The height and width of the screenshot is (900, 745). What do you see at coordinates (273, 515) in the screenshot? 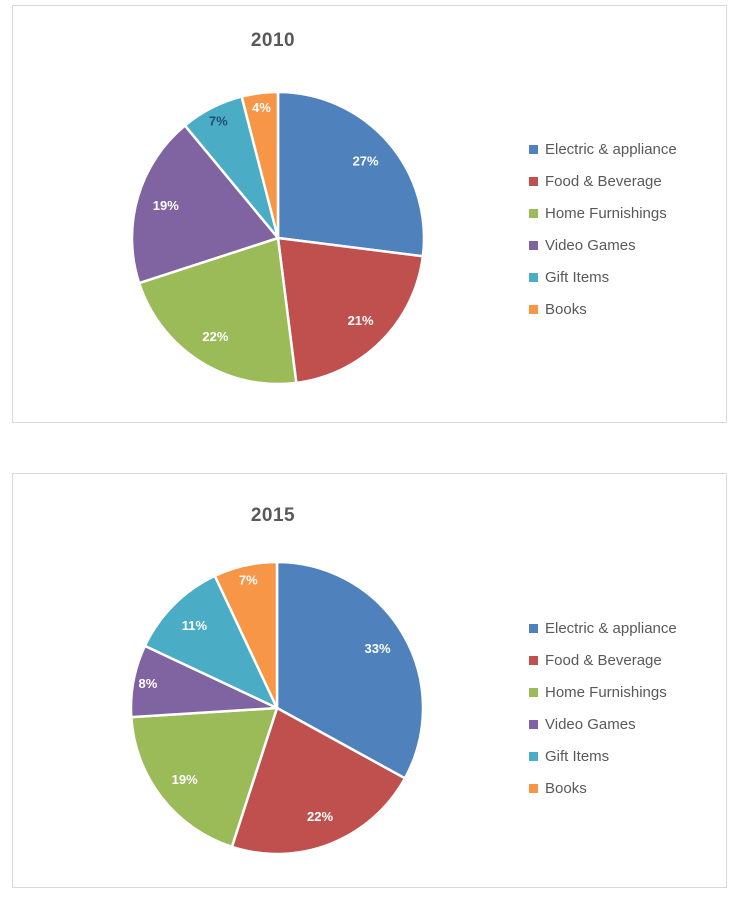
I see `chart-title-2015: 2015` at bounding box center [273, 515].